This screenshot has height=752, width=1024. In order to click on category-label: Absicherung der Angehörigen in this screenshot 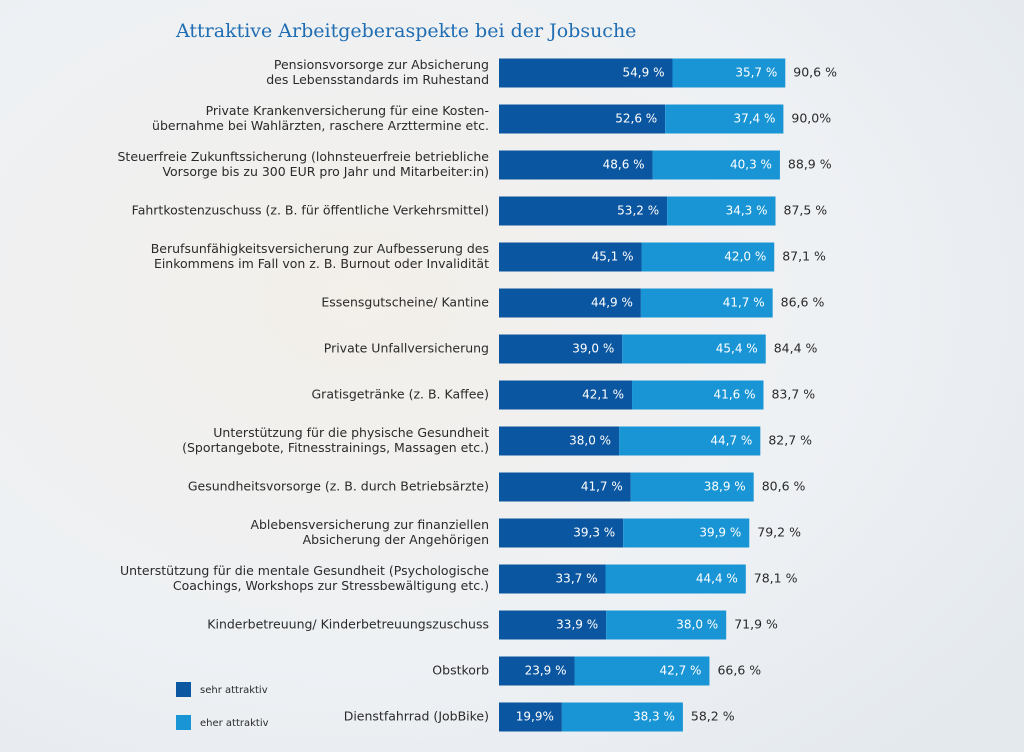, I will do `click(396, 539)`.